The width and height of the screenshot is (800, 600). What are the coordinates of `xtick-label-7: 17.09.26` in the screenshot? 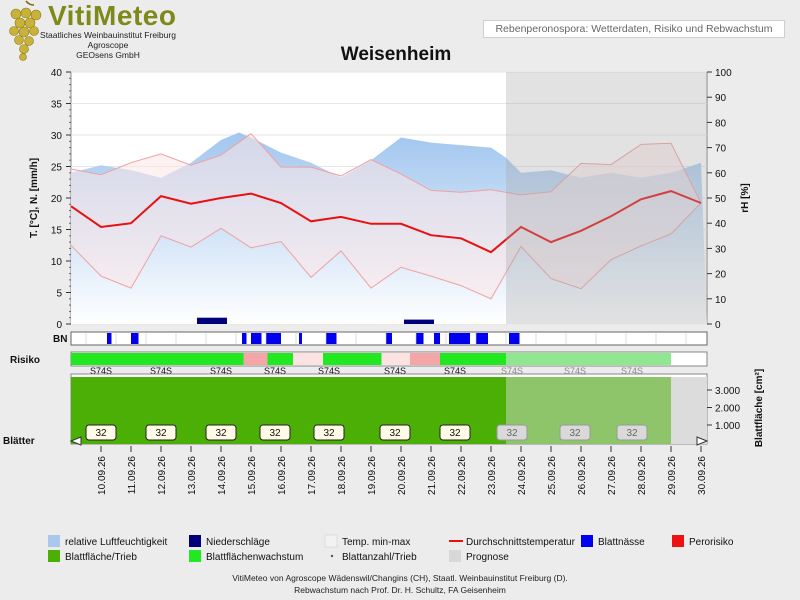 It's located at (312, 475).